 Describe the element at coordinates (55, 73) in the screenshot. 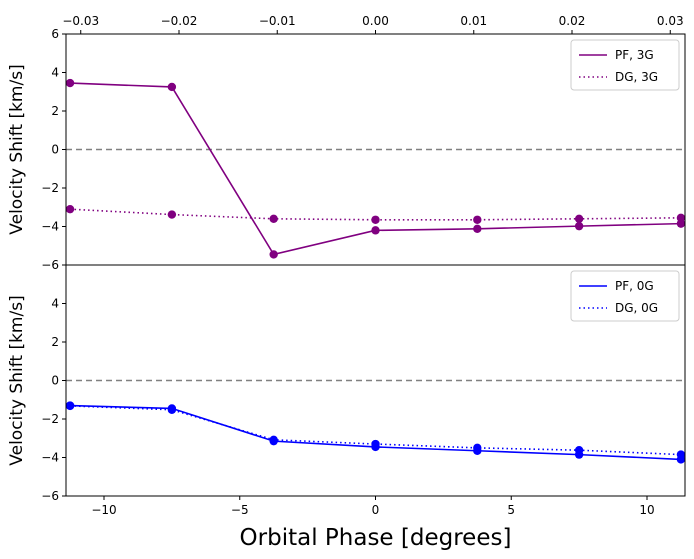

I see `top-ytick-label: 4` at that location.